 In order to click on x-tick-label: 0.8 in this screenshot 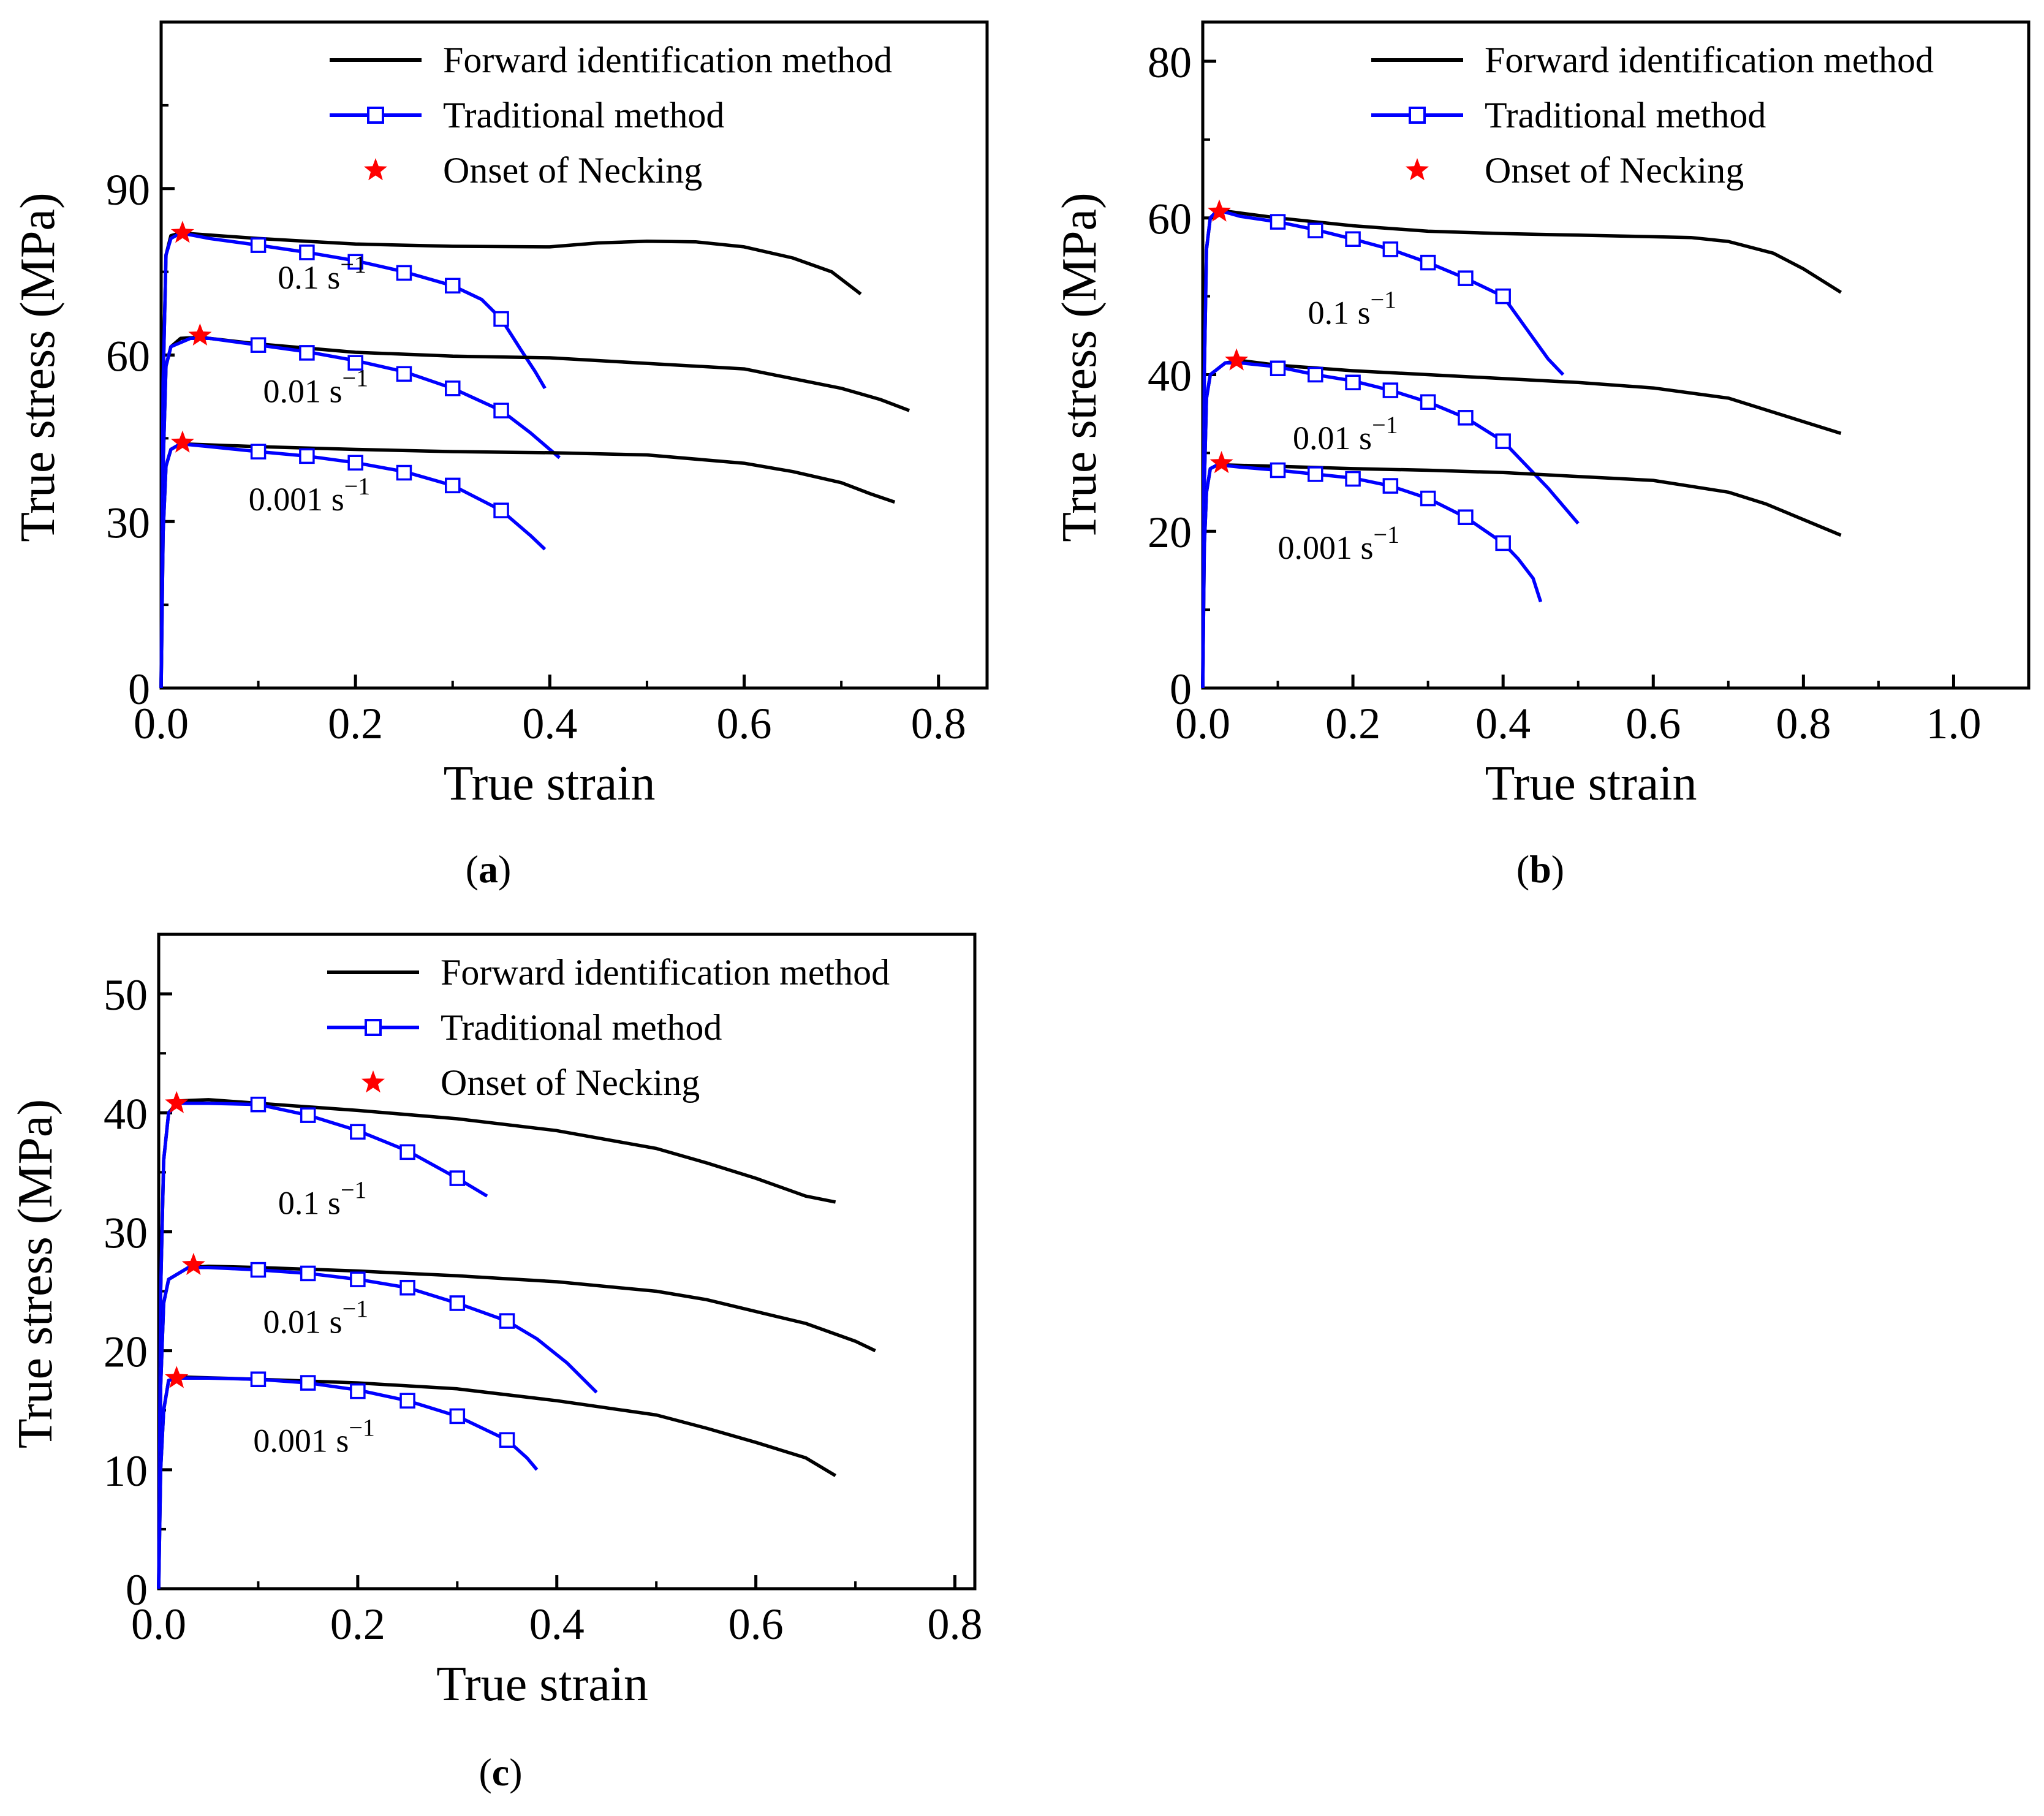, I will do `click(938, 723)`.